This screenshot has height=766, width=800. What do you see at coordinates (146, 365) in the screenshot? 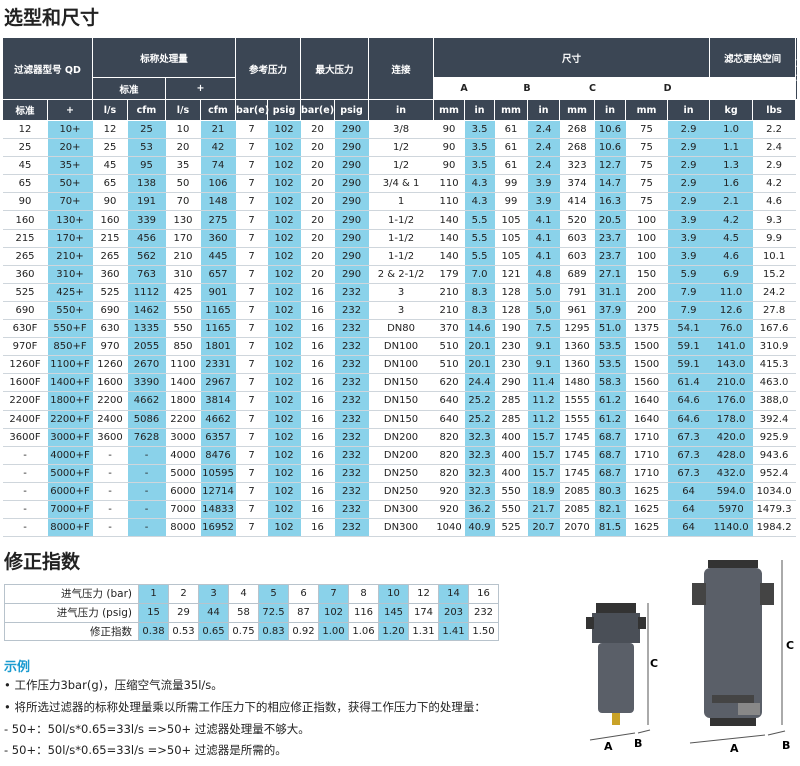
I see `data-cell: 2670` at bounding box center [146, 365].